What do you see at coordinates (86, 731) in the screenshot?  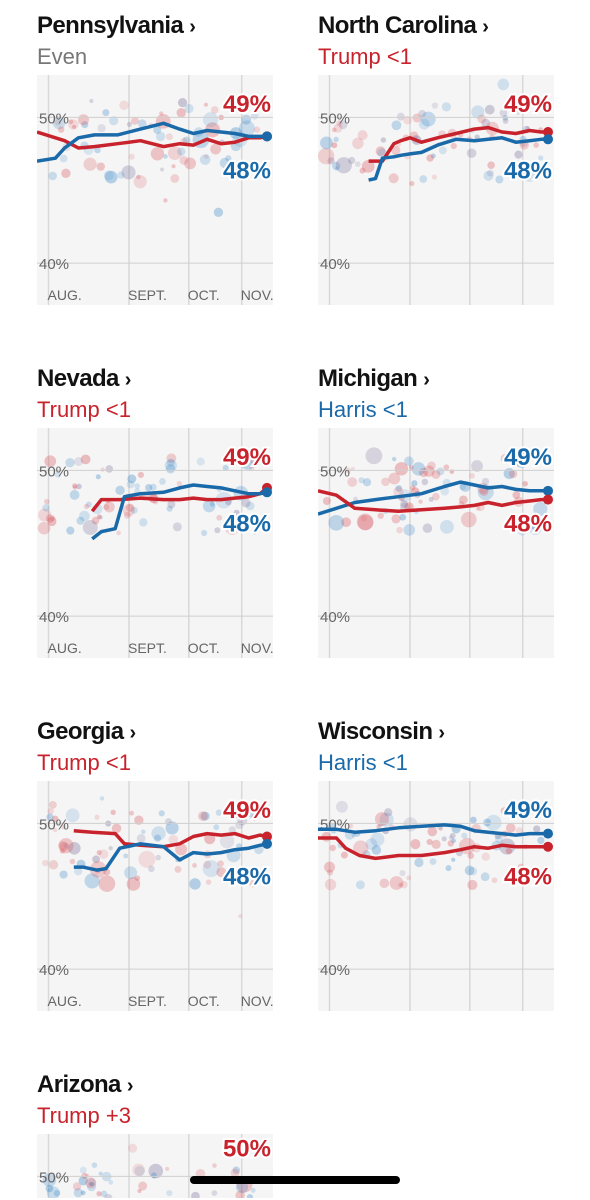 I see `state-title: Georgia ›` at bounding box center [86, 731].